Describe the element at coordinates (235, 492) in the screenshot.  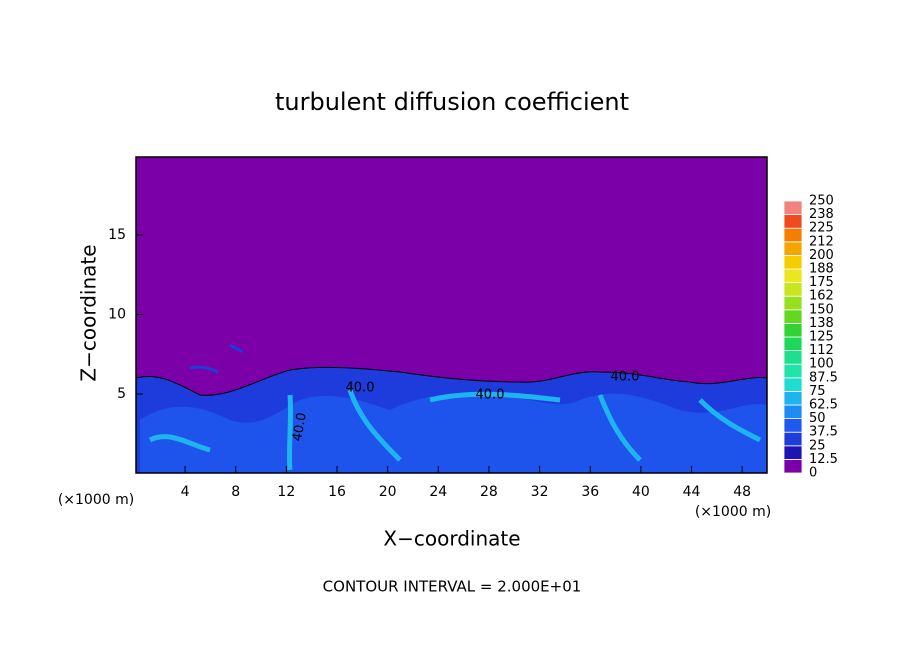
I see `x-tick-label: 8` at that location.